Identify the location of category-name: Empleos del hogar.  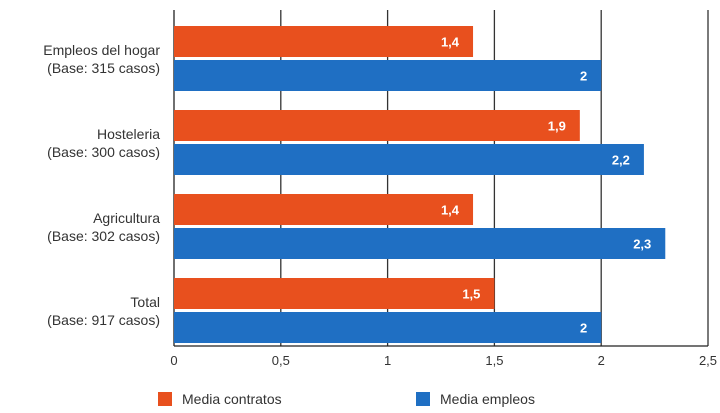
(101, 49).